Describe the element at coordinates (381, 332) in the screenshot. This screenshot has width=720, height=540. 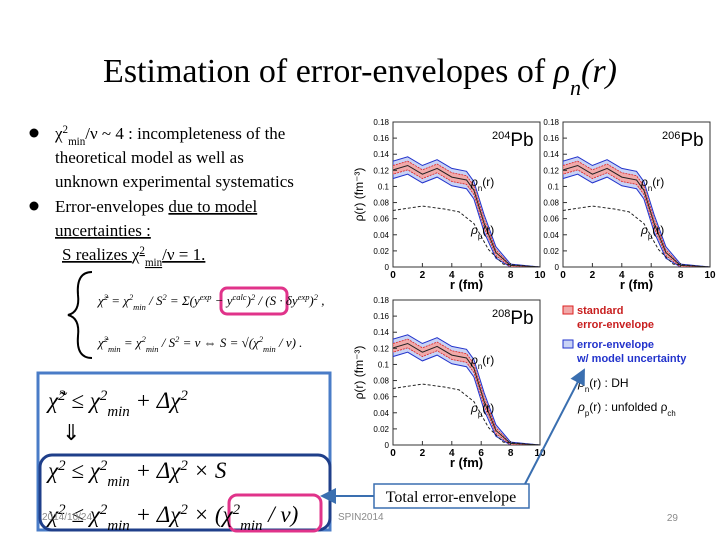
I see `y-tick-label: 0.14` at that location.